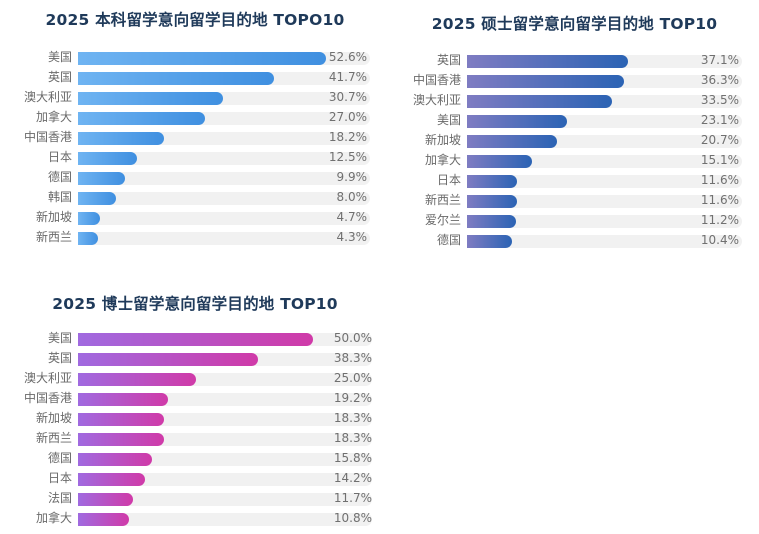 This screenshot has height=534, width=759. Describe the element at coordinates (347, 57) in the screenshot. I see `value-label: 52.6%` at that location.